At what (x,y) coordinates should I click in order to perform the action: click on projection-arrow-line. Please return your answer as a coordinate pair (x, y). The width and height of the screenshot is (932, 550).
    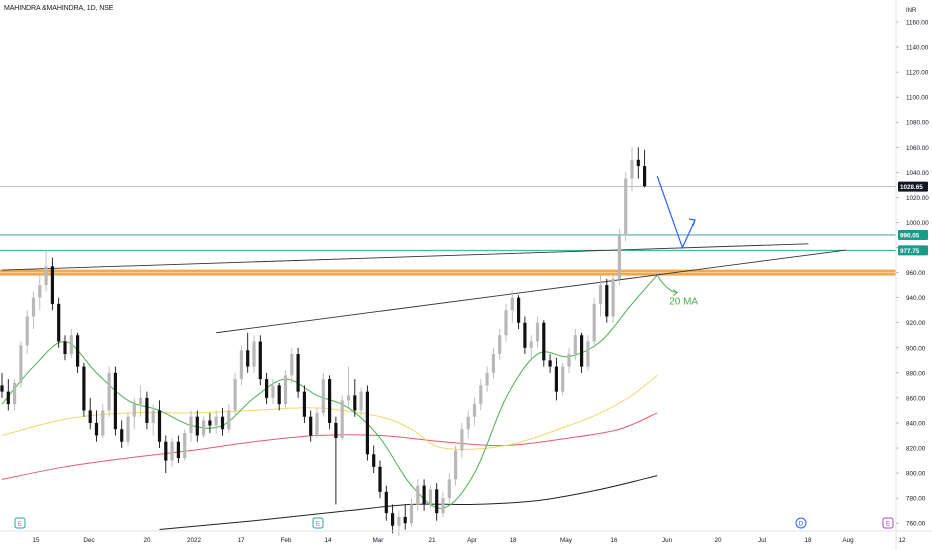
    Looking at the image, I should click on (676, 212).